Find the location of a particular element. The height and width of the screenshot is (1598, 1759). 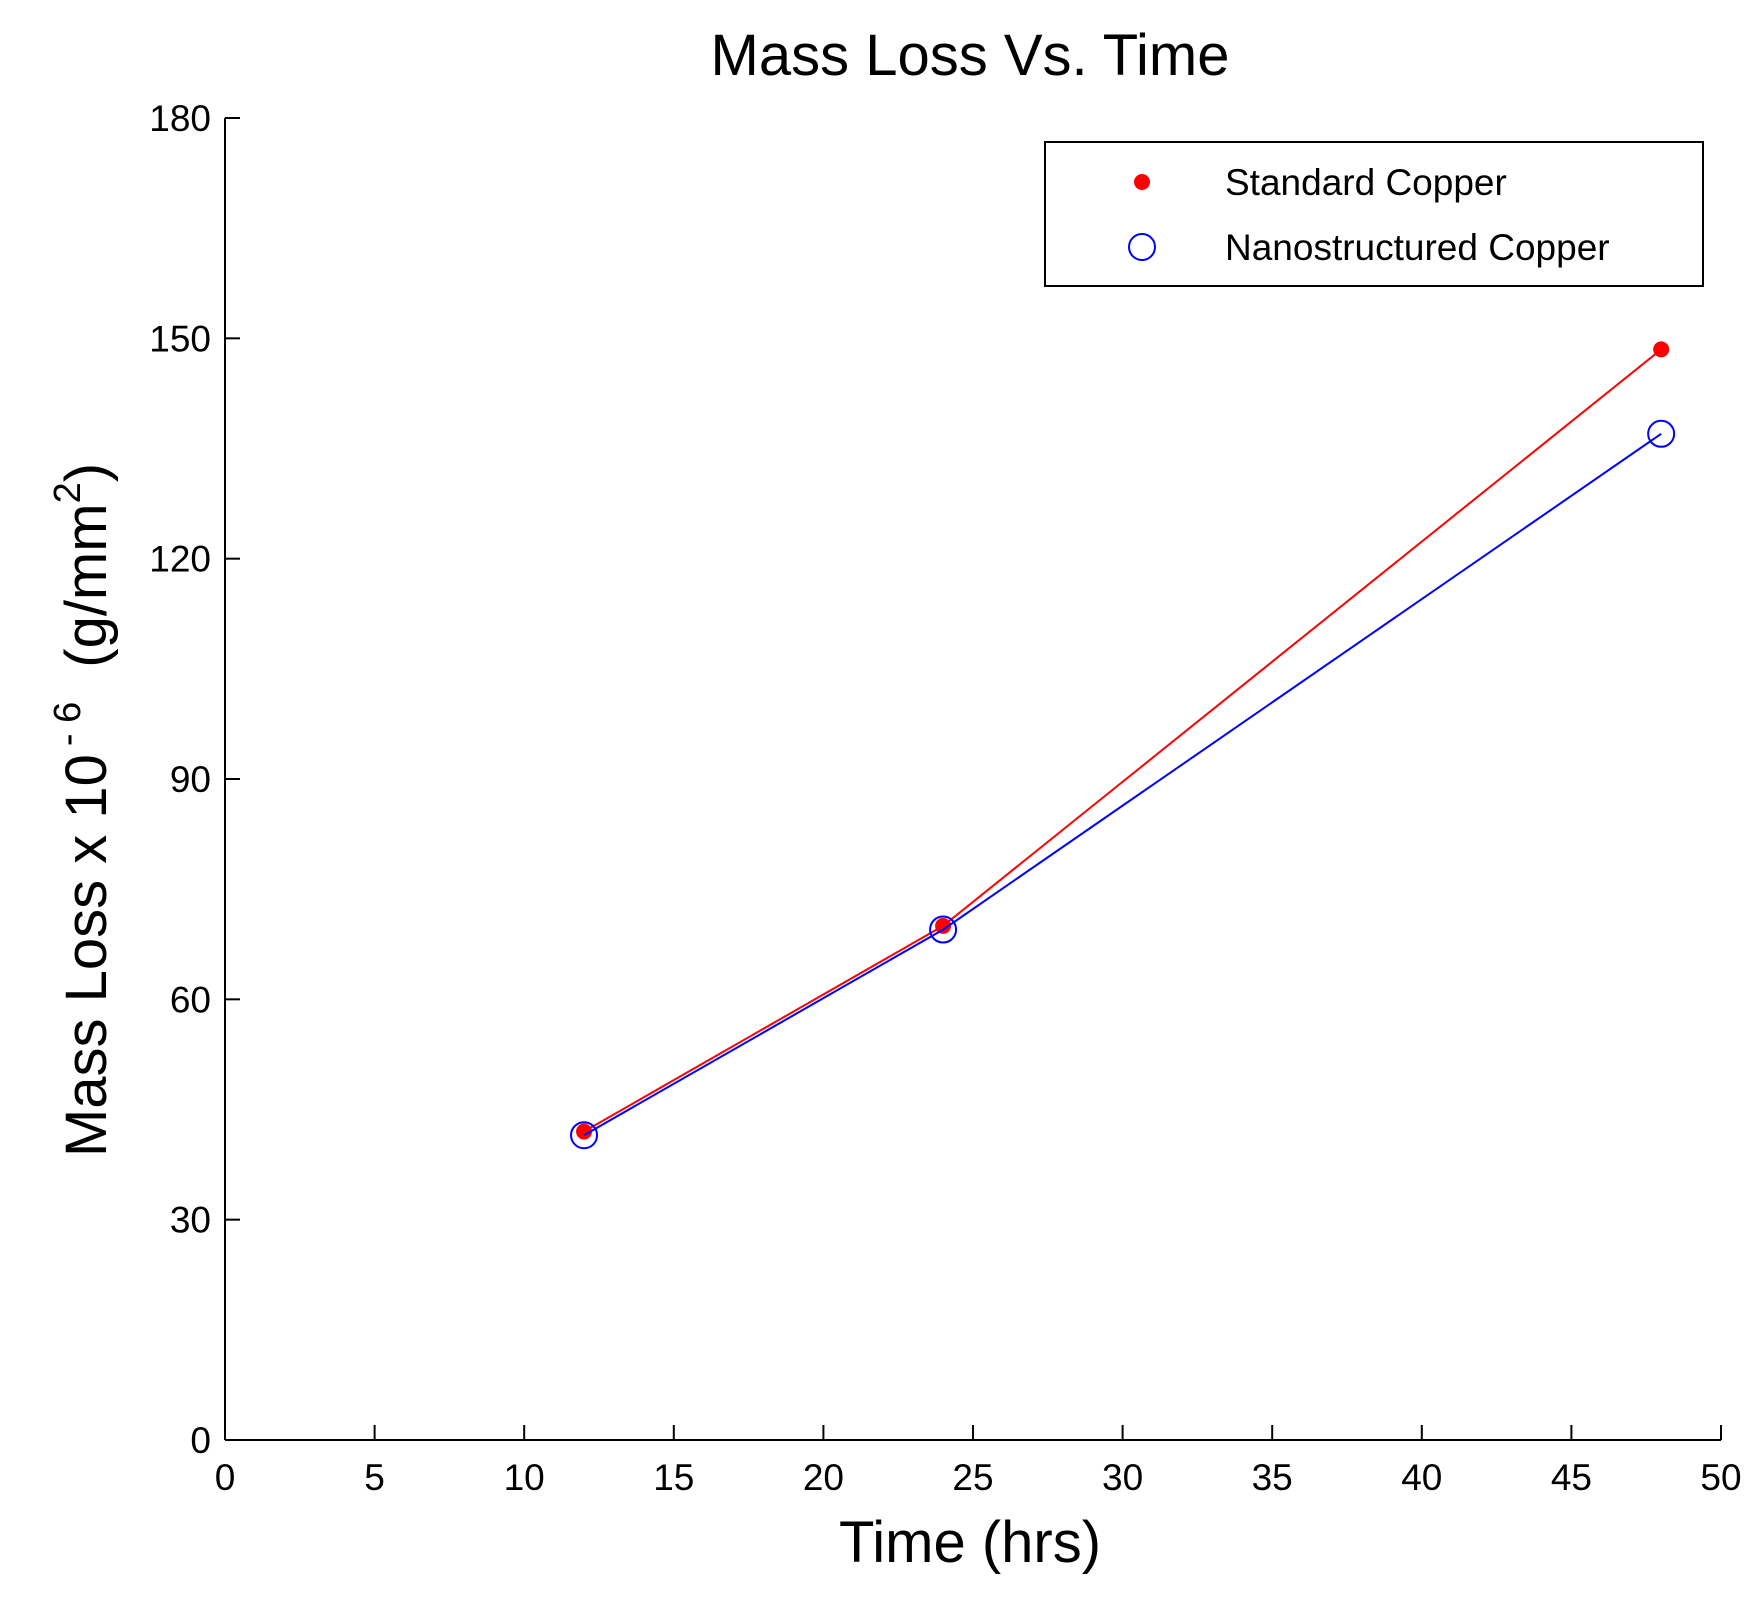

legend-label-standard-copper: Standard Copper is located at coordinates (1366, 182).